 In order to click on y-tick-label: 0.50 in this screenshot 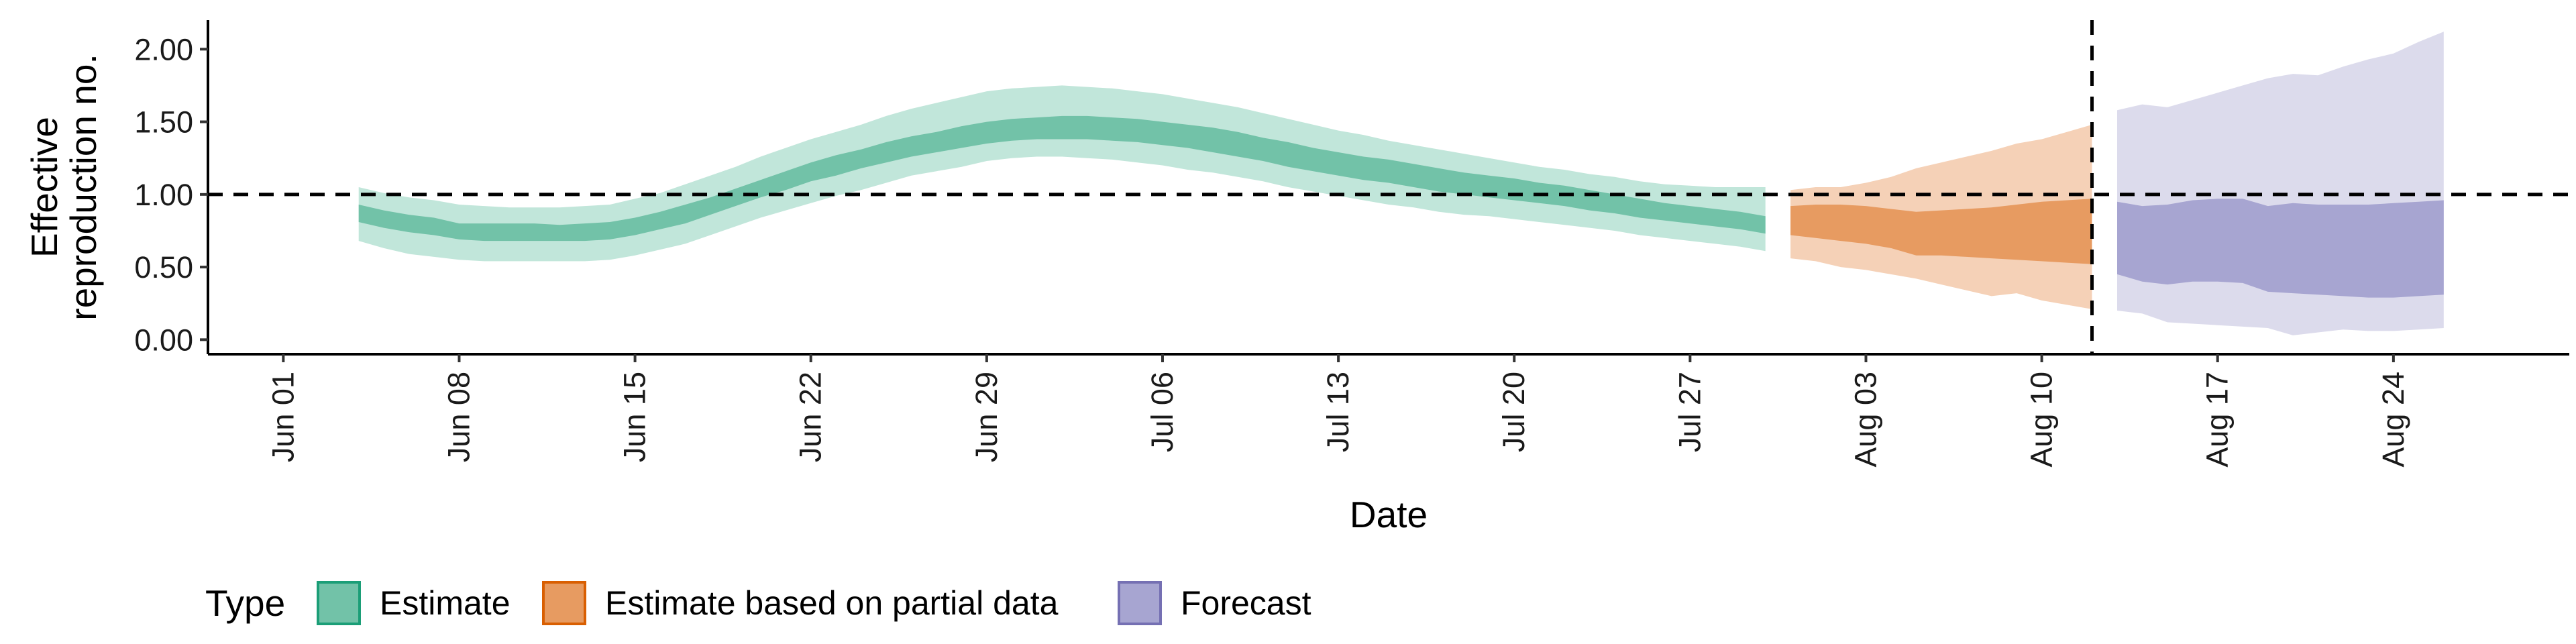, I will do `click(163, 267)`.